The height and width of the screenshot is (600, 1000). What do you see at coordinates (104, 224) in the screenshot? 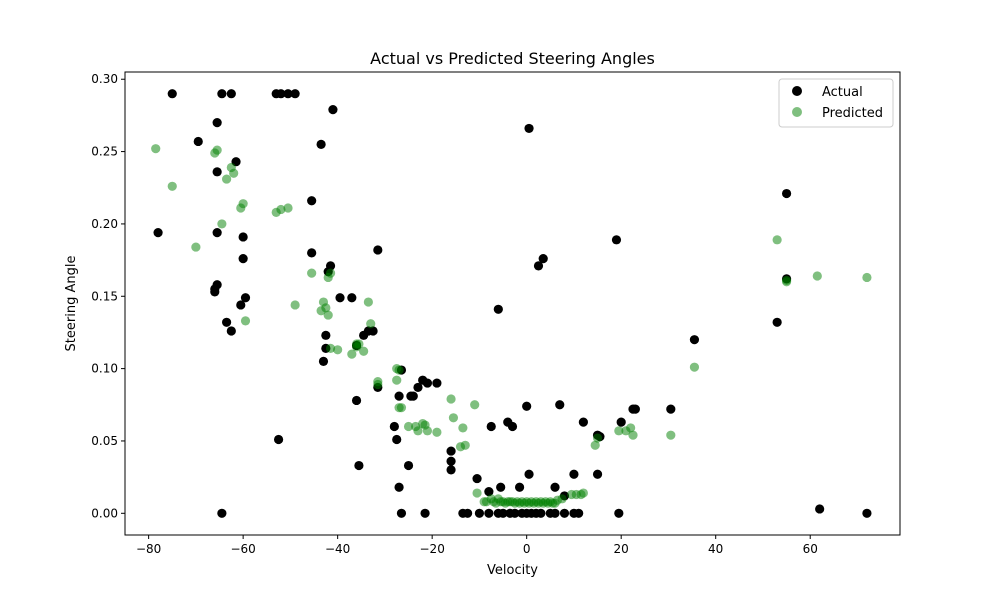
I see `y-tick-label: 0.20` at bounding box center [104, 224].